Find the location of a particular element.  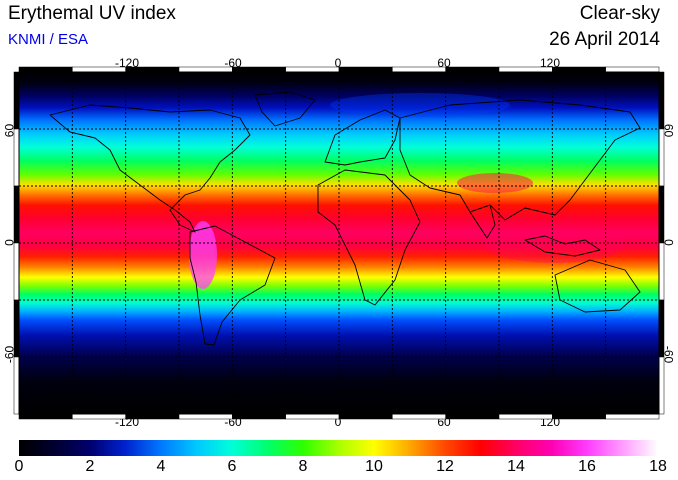

colorbar-bar is located at coordinates (338, 448).